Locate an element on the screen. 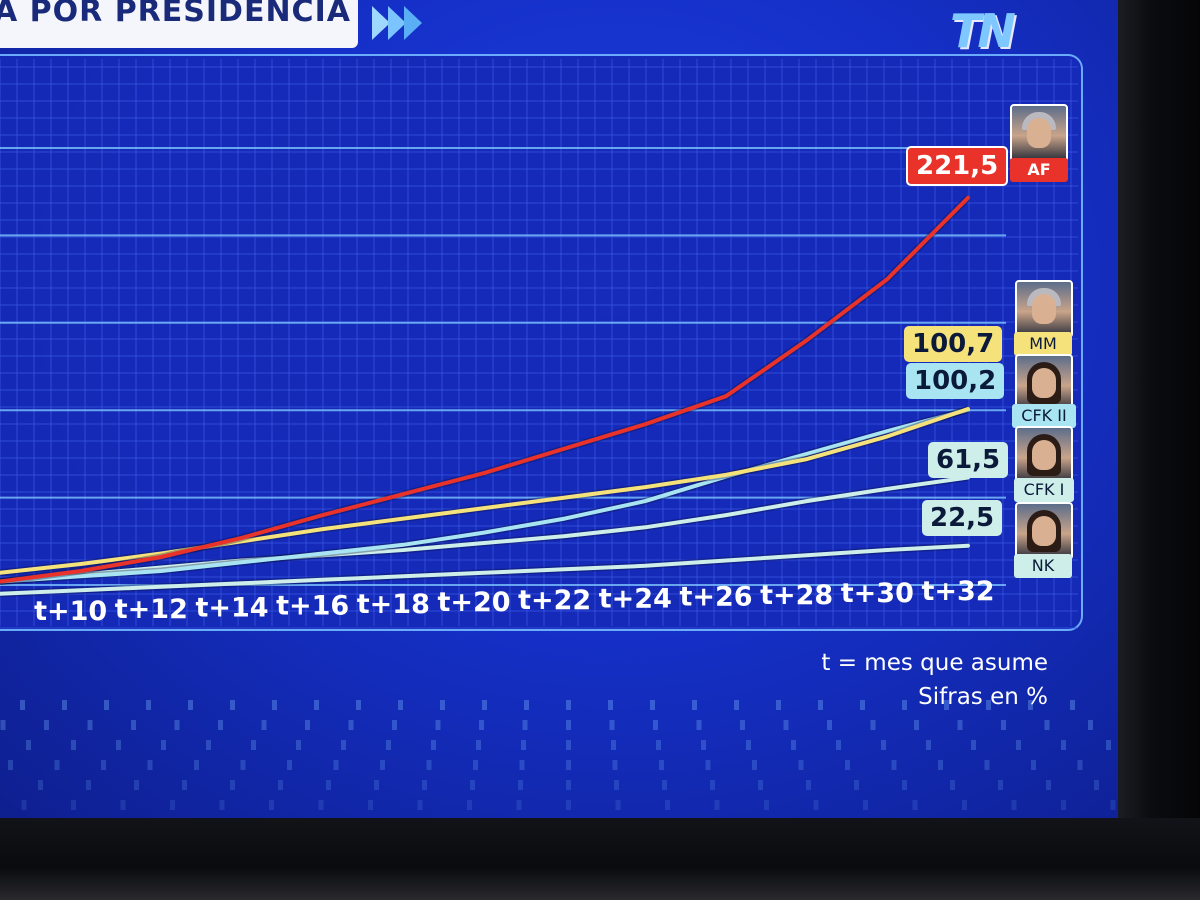 Image resolution: width=1200 pixels, height=900 pixels. end-value-cfk2: 100,2 is located at coordinates (955, 381).